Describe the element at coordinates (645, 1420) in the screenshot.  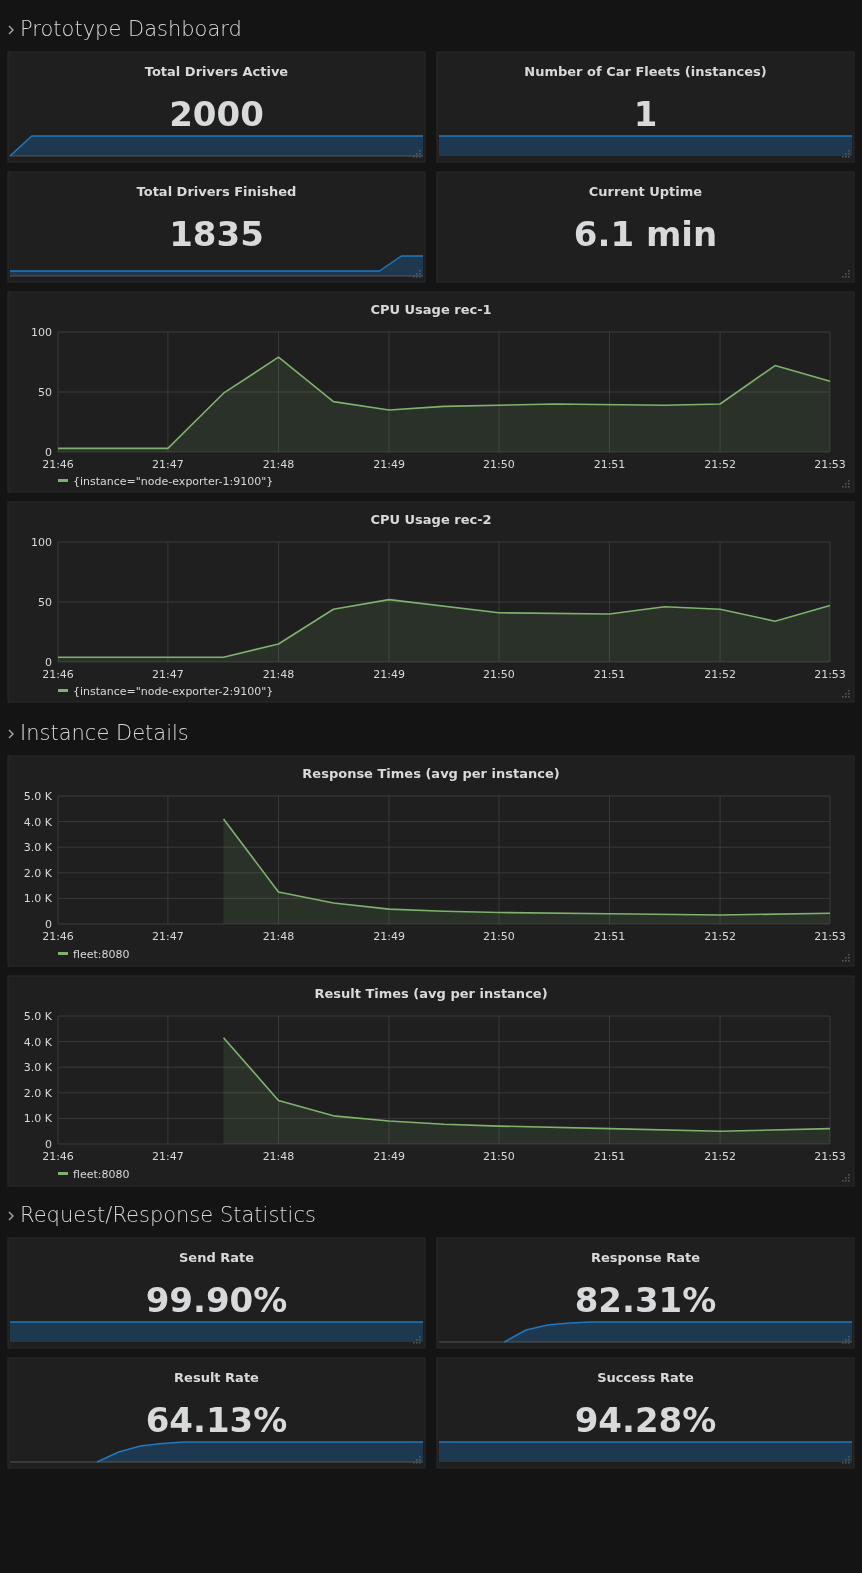
I see `text: 94.28%` at that location.